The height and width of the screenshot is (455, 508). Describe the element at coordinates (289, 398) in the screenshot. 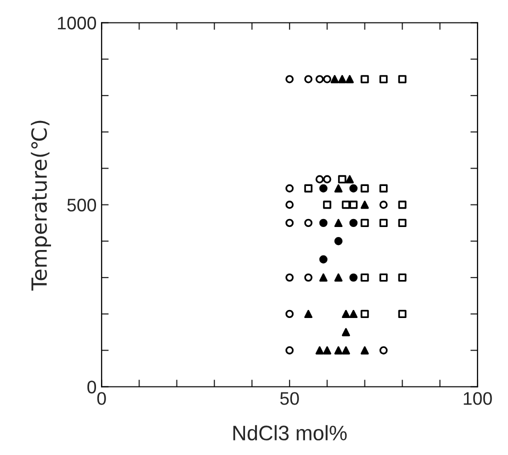

I see `x-tick-label: 50` at that location.